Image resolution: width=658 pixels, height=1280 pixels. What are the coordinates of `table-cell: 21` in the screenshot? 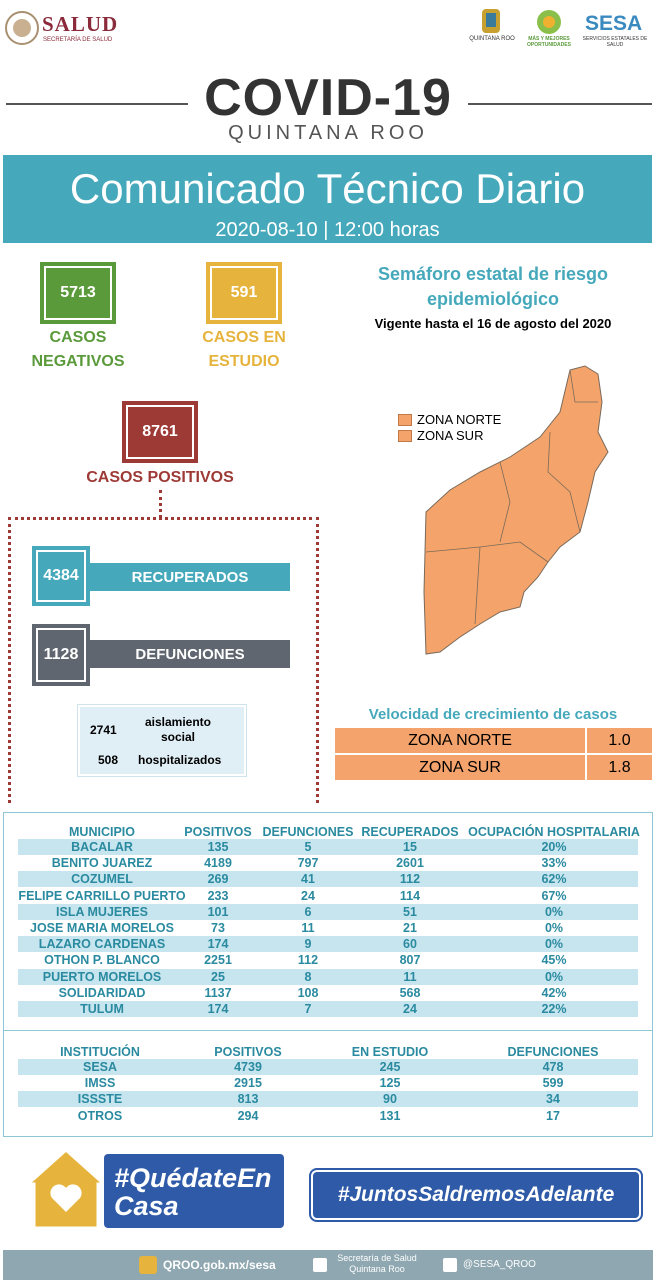 It's located at (410, 928).